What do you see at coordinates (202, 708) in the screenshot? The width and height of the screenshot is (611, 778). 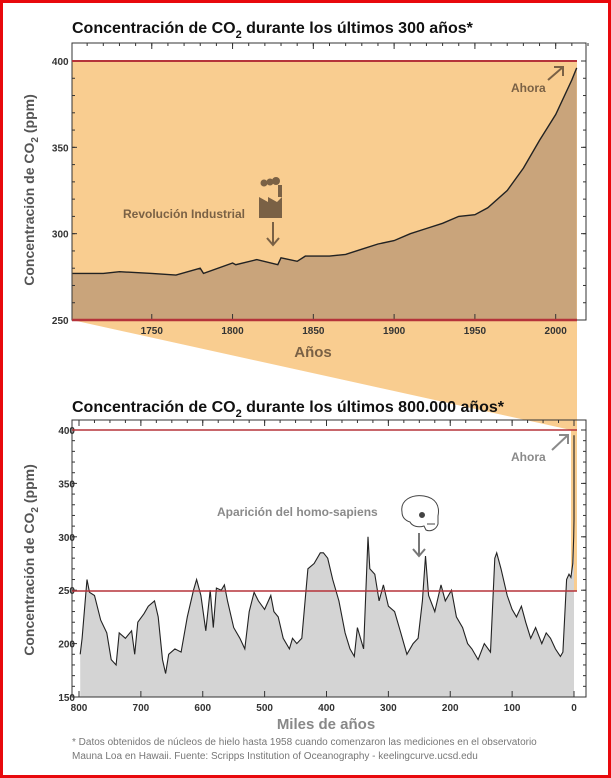 I see `x-tick-label: 600` at bounding box center [202, 708].